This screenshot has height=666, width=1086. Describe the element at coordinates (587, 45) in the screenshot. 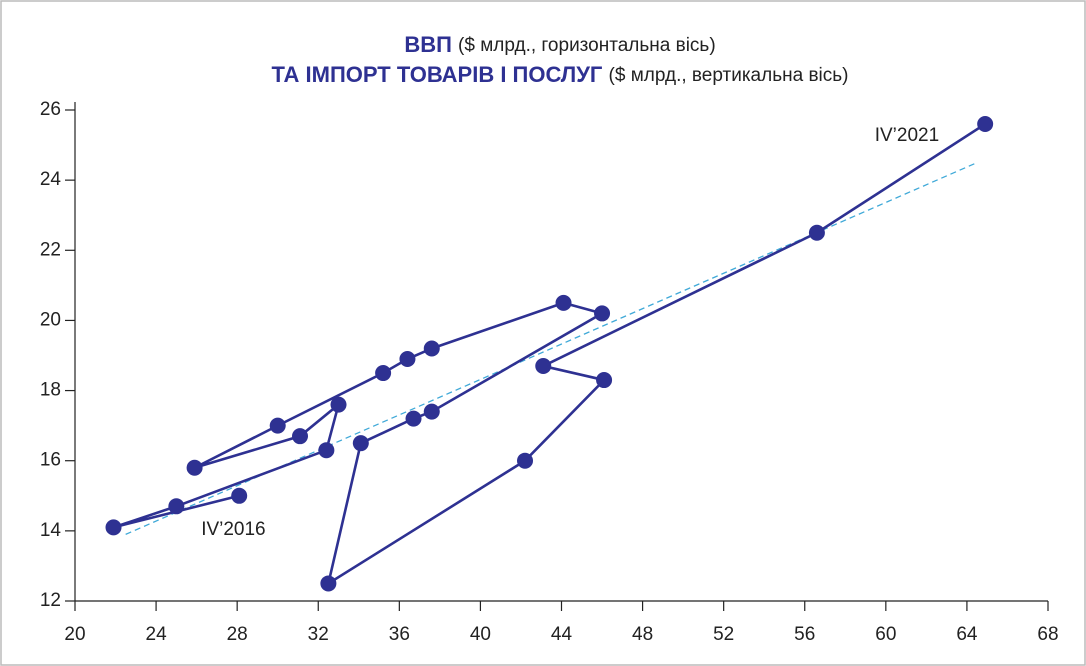

I see `title-rest: ($ млрд., горизонтальна вісь)` at that location.